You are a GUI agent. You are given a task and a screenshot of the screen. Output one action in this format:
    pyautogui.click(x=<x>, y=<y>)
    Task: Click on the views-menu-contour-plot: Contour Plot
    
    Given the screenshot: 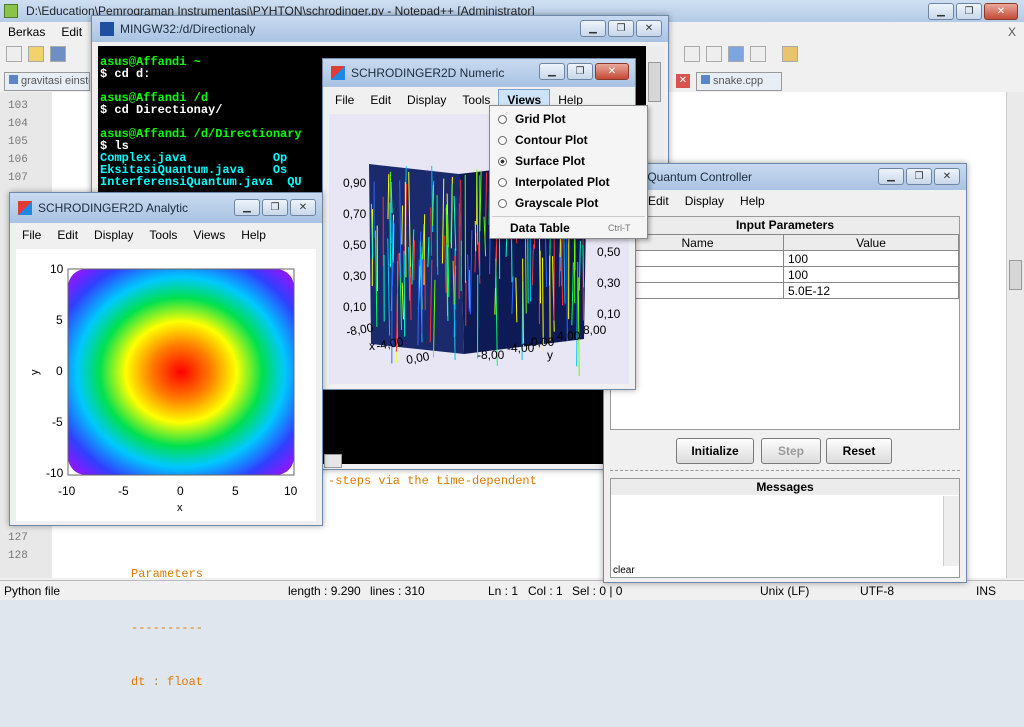 What is the action you would take?
    pyautogui.click(x=543, y=140)
    